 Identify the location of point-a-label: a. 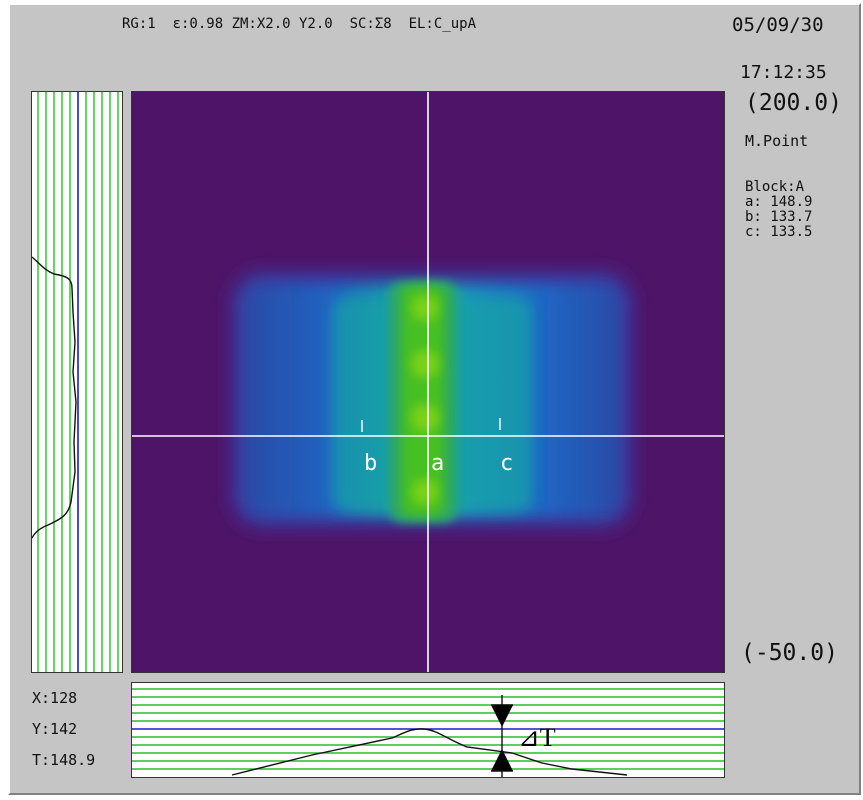
(437, 463).